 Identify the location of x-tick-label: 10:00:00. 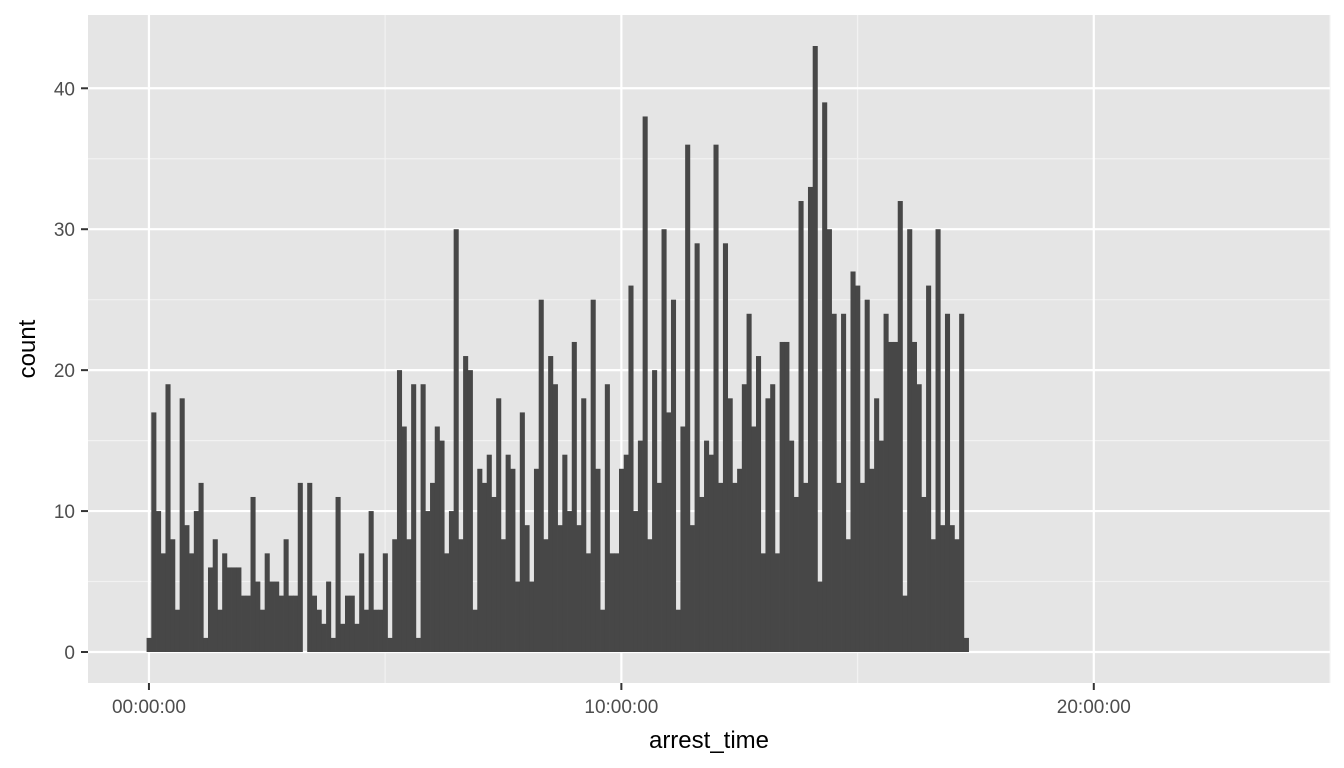
(621, 707).